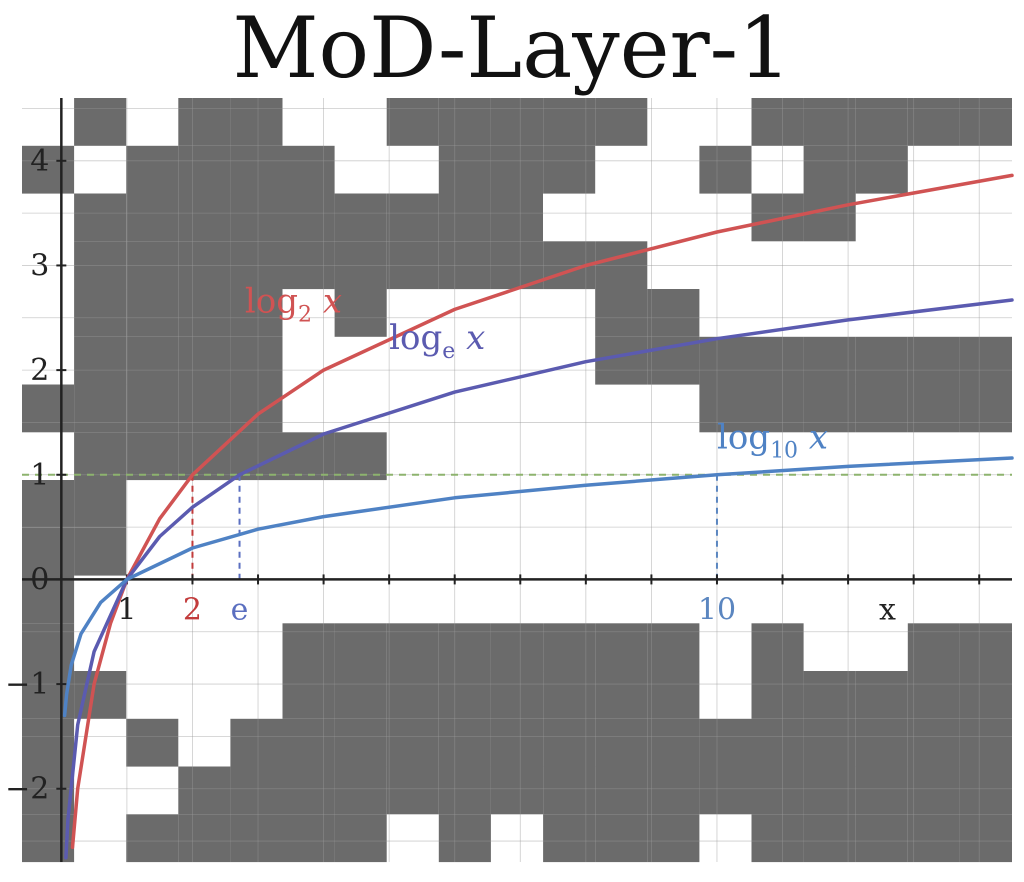 Image resolution: width=1024 pixels, height=882 pixels. Describe the element at coordinates (39, 579) in the screenshot. I see `y-tick-label: 0` at that location.